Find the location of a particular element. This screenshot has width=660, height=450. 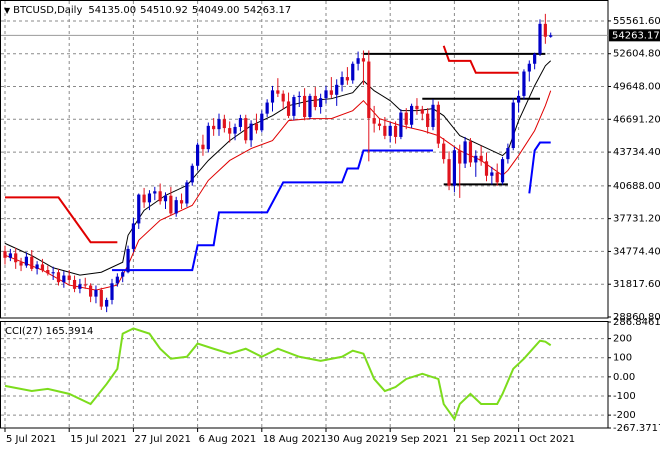

x-tick-label: 15 Jul 2021 is located at coordinates (98, 439).